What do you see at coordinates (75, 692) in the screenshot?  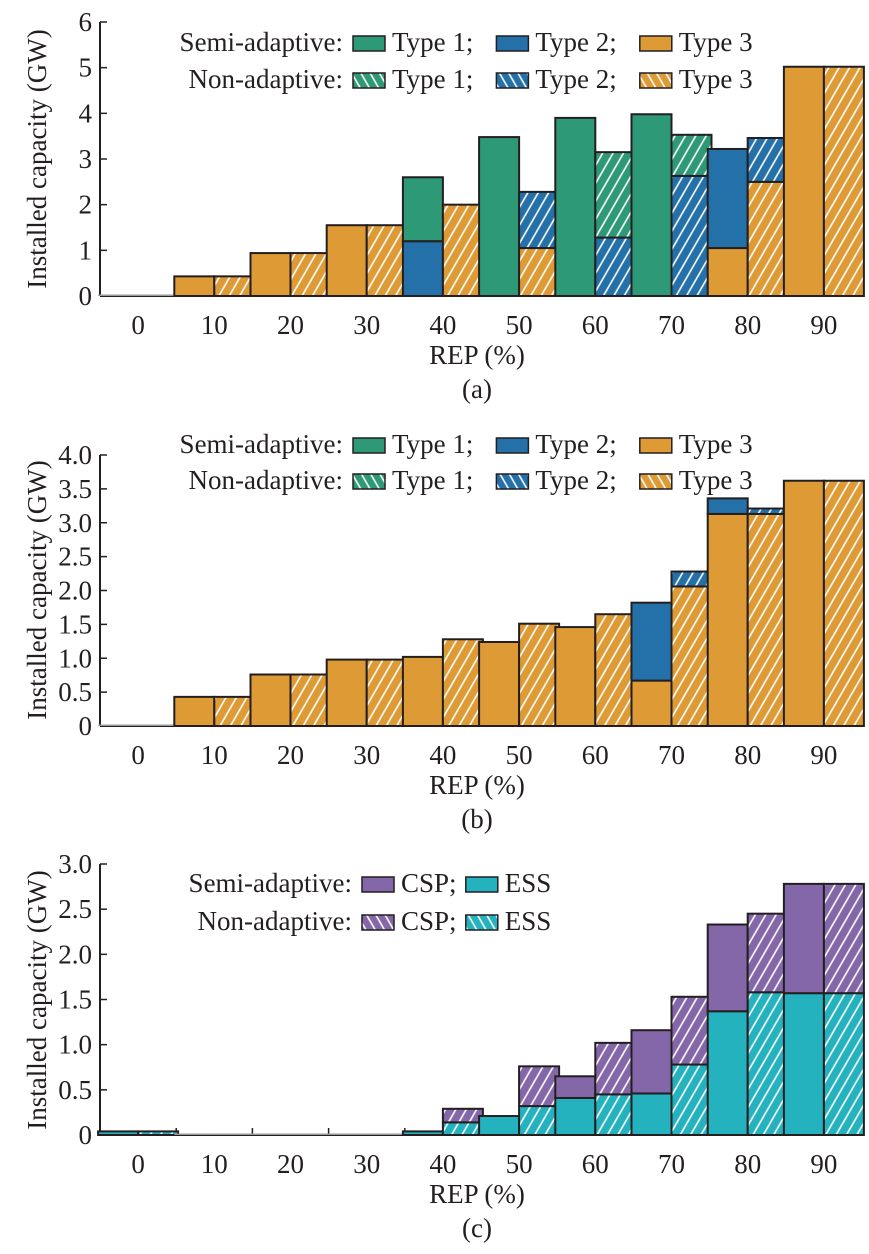 I see `y-tick-label: 0.5` at bounding box center [75, 692].